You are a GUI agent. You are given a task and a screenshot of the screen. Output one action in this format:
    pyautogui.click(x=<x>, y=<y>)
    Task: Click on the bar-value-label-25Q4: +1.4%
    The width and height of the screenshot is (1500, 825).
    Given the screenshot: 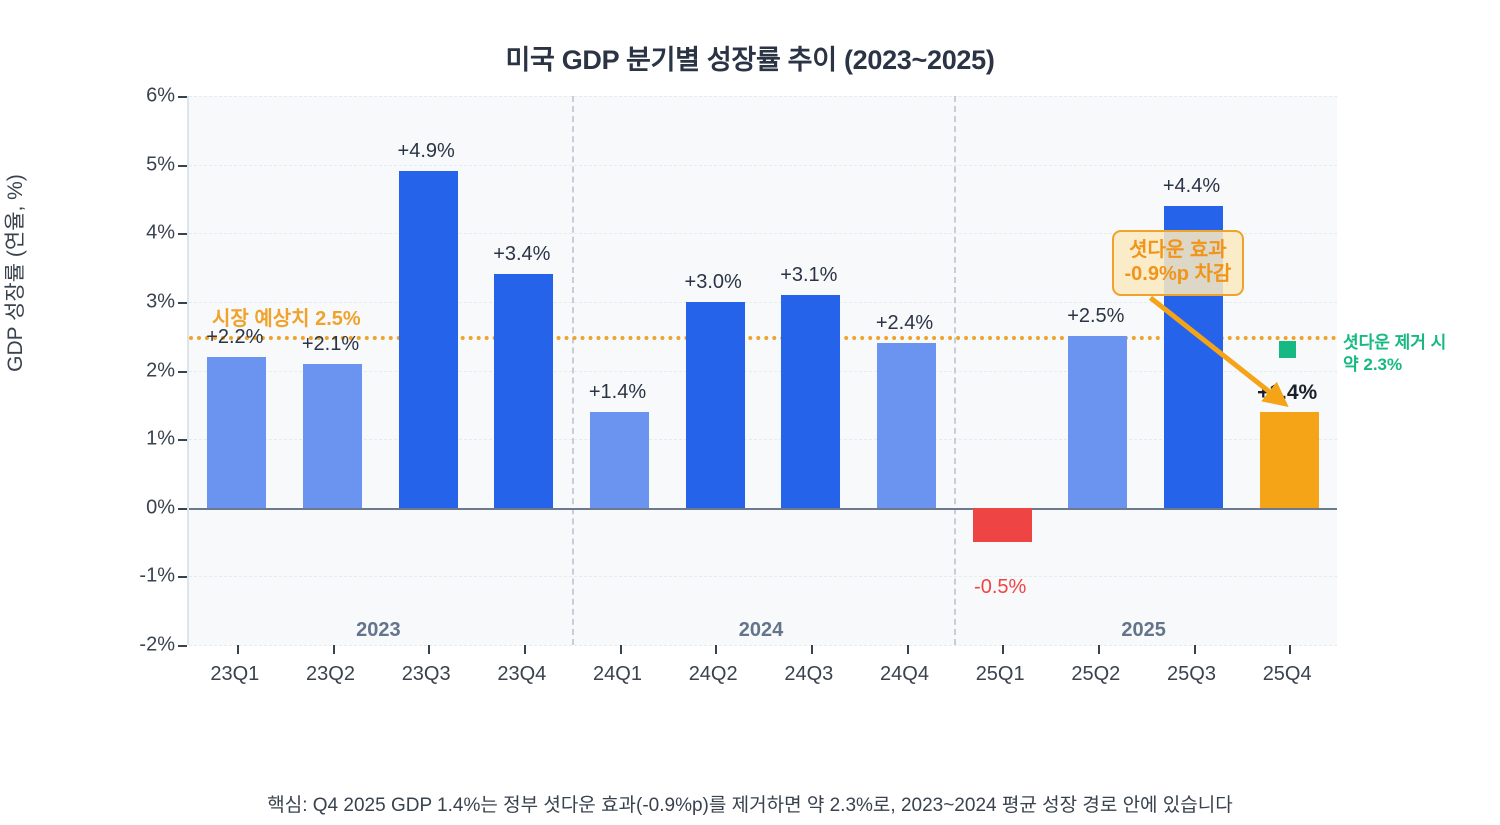 What is the action you would take?
    pyautogui.click(x=1287, y=392)
    